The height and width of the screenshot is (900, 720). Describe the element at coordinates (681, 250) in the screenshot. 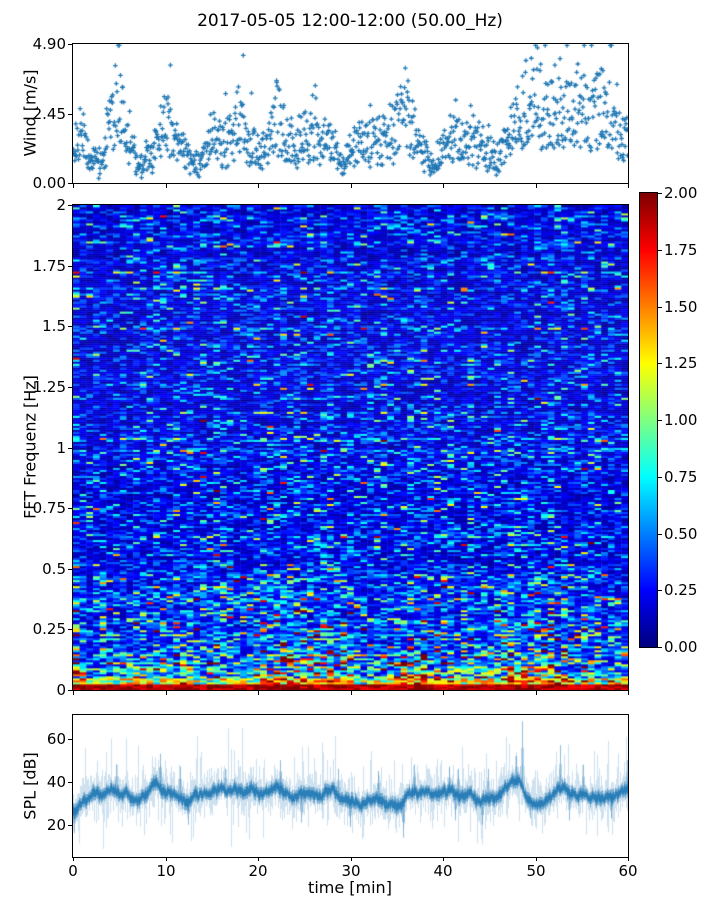

I see `colorbar-tick-label: 1.75` at that location.